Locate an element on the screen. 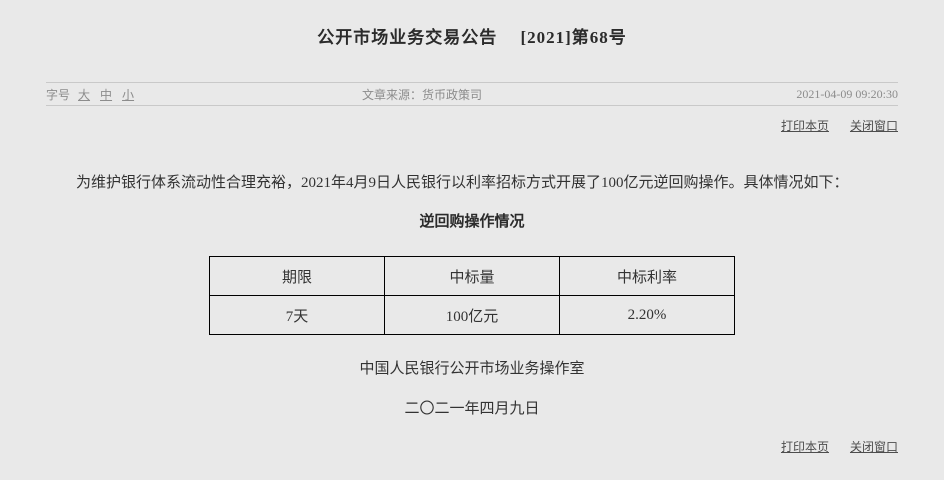 This screenshot has width=944, height=480. table-header-cell-volume: 中标量 is located at coordinates (472, 276).